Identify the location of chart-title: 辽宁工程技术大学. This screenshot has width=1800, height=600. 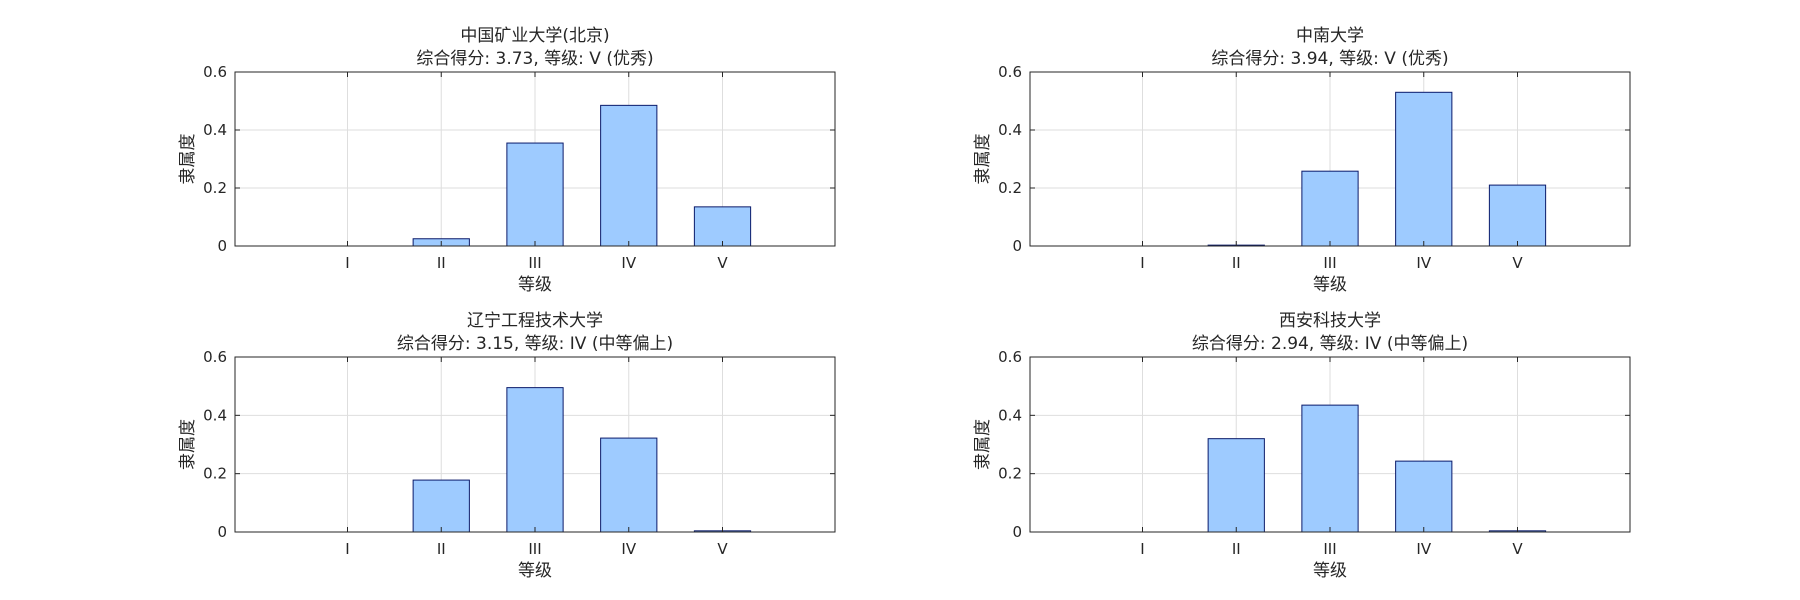
(535, 321).